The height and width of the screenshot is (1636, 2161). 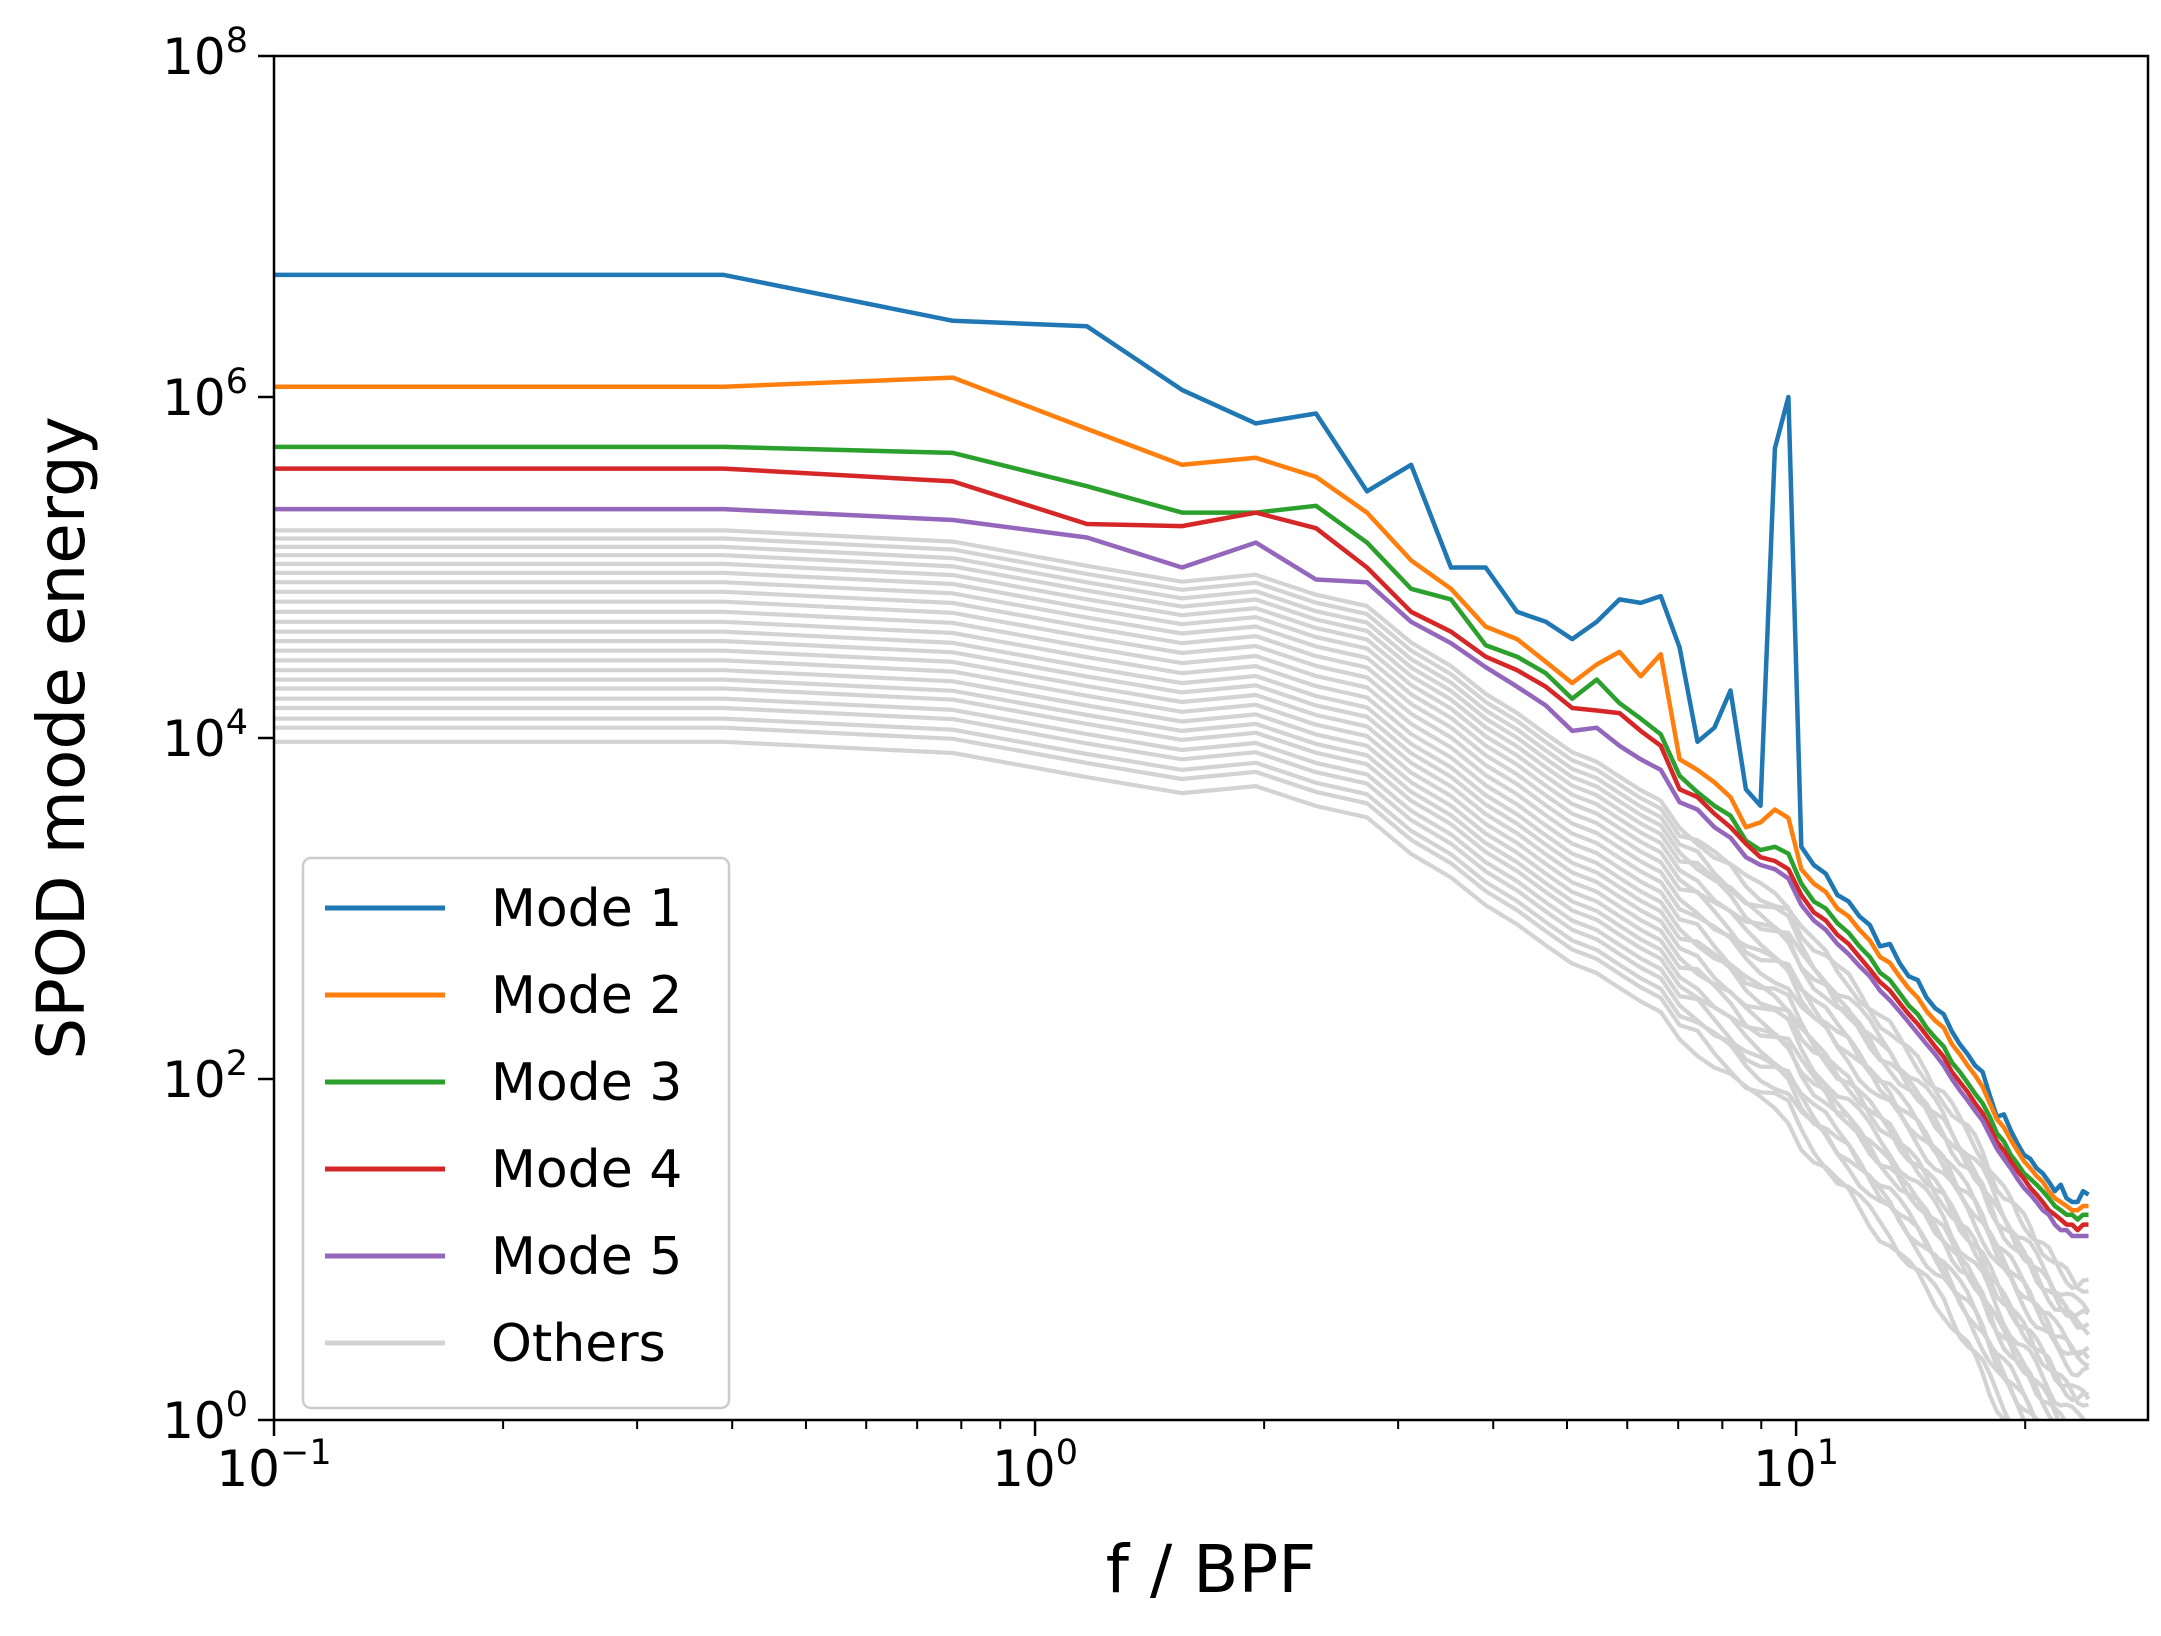 I want to click on y-tick-label: 104, so click(x=205, y=735).